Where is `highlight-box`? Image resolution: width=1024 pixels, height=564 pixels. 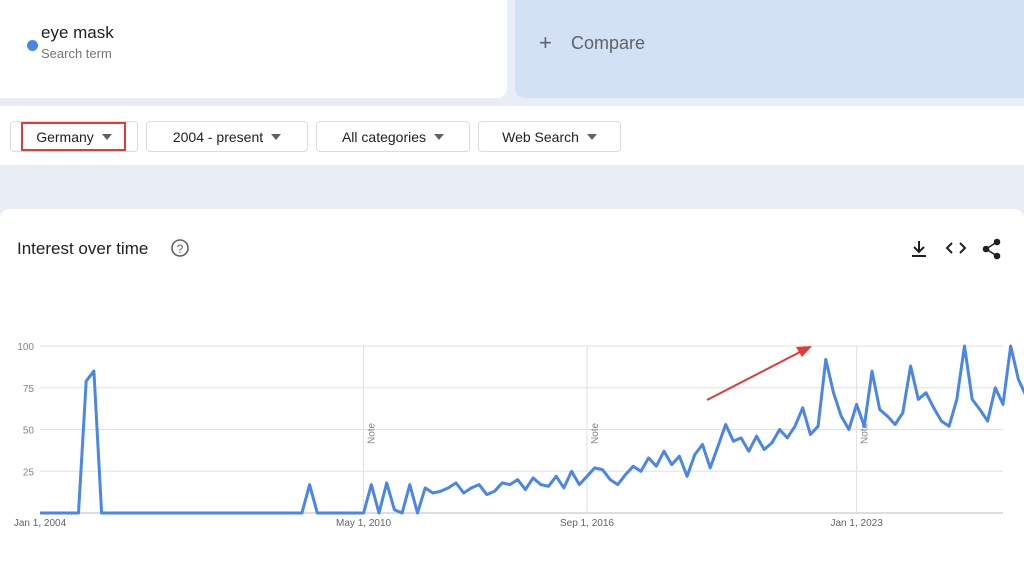 highlight-box is located at coordinates (73, 136).